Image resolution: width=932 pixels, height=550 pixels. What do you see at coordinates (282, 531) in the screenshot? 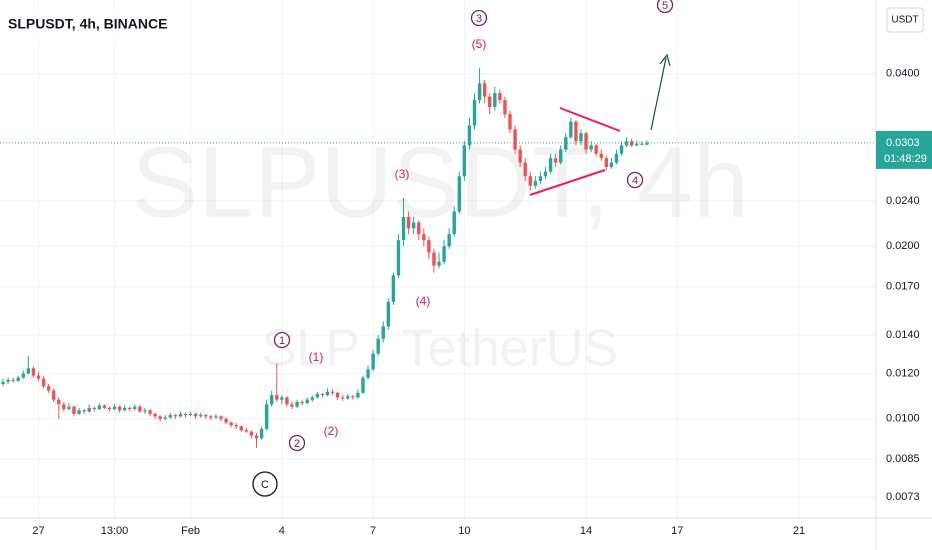
I see `x-tick-label: 4` at bounding box center [282, 531].